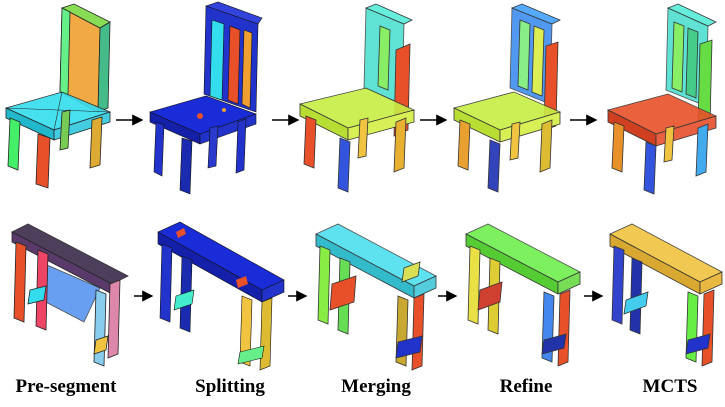 Image resolution: width=725 pixels, height=407 pixels. What do you see at coordinates (376, 386) in the screenshot?
I see `label-merging: Merging` at bounding box center [376, 386].